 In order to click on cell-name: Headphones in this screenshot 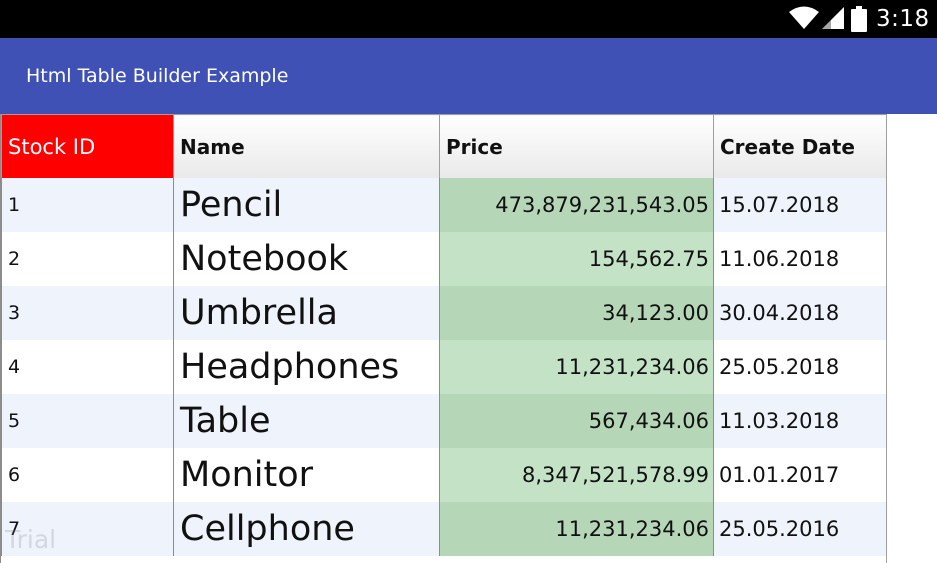, I will do `click(306, 367)`.